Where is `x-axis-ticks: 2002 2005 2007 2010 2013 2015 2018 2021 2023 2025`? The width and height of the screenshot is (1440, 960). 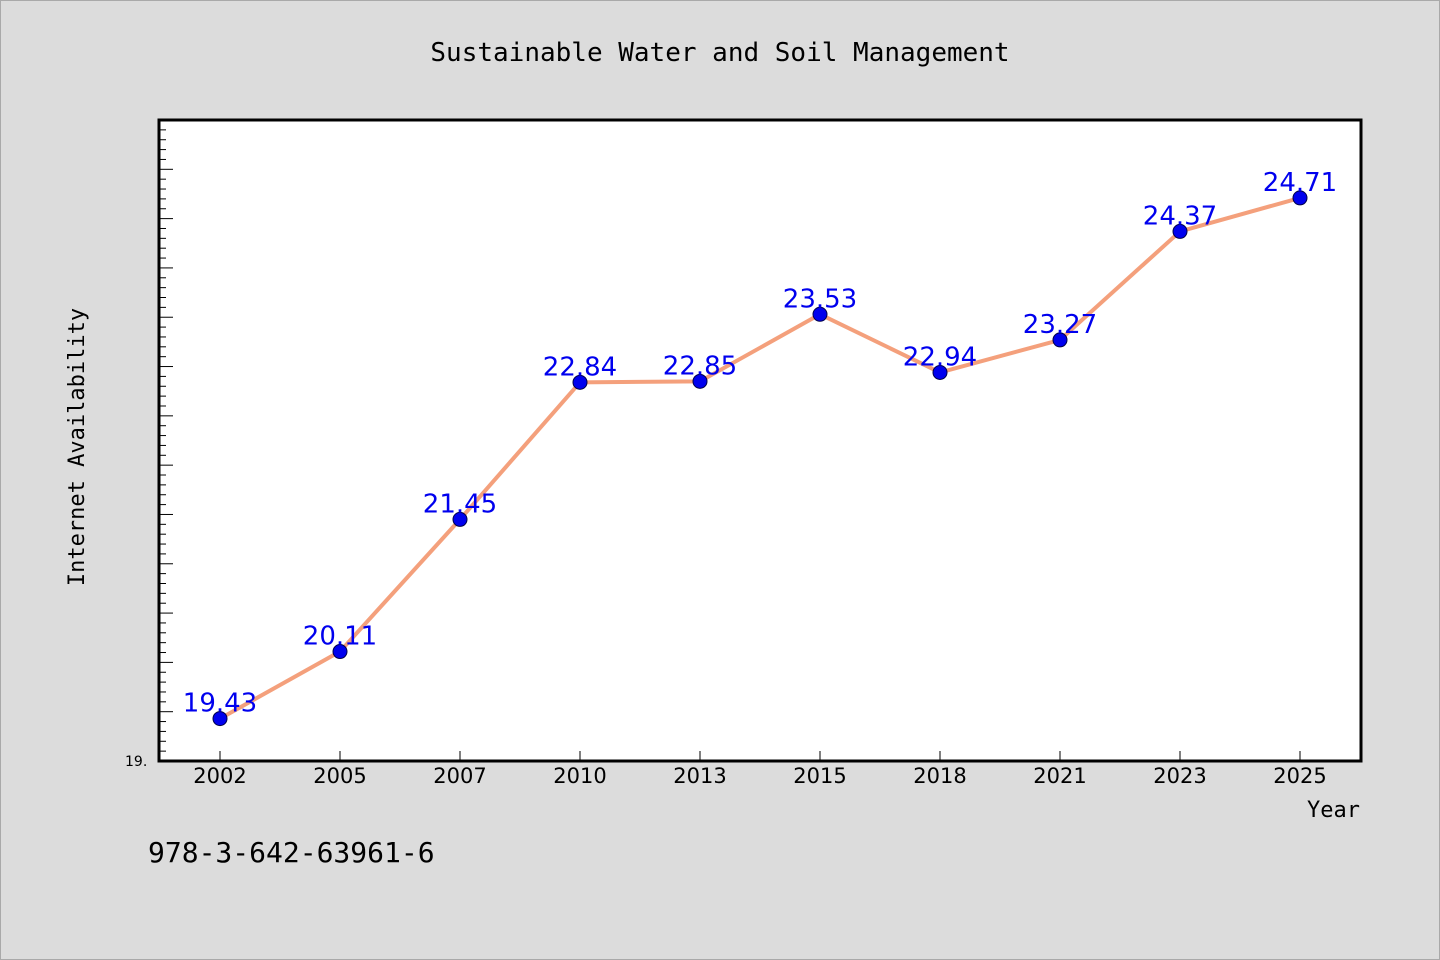
x-axis-ticks: 2002 2005 2007 2010 2013 2015 2018 2021 2023 2025 is located at coordinates (760, 769).